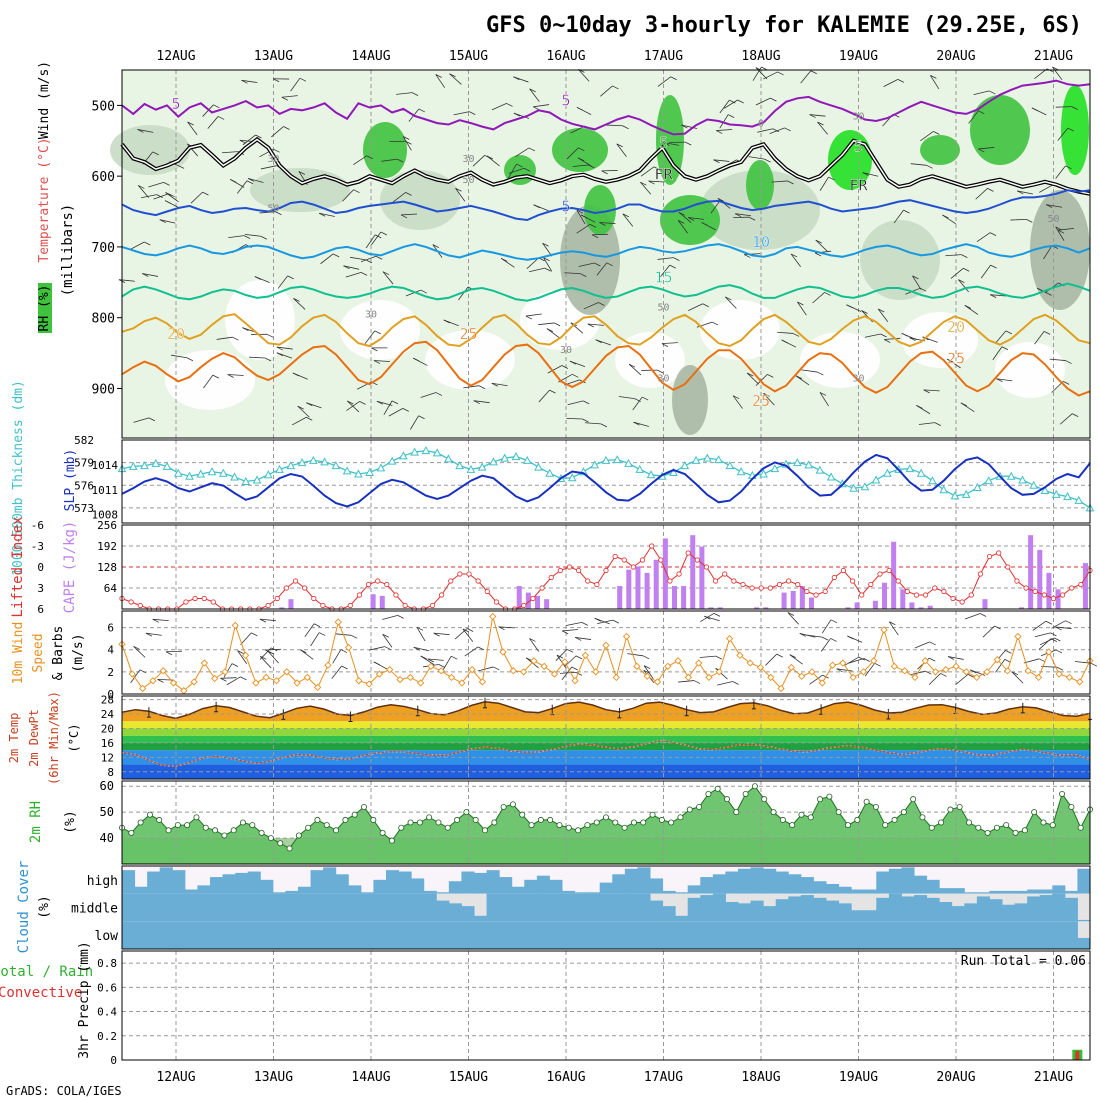 Image resolution: width=1100 pixels, height=1100 pixels. I want to click on y2-tick-label: 192, so click(107, 546).